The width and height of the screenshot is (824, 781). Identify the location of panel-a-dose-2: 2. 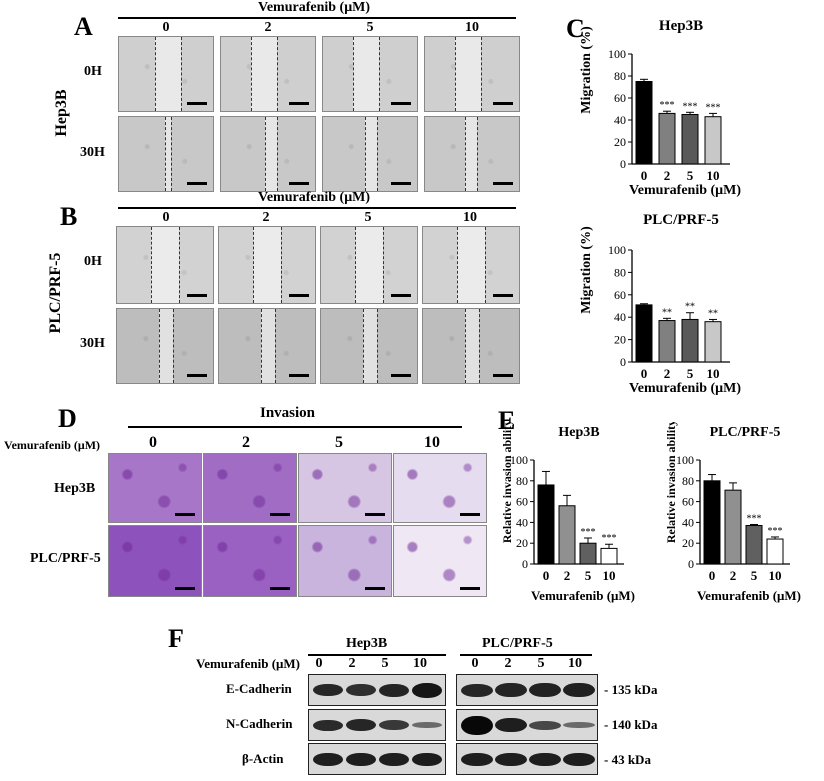
(268, 27).